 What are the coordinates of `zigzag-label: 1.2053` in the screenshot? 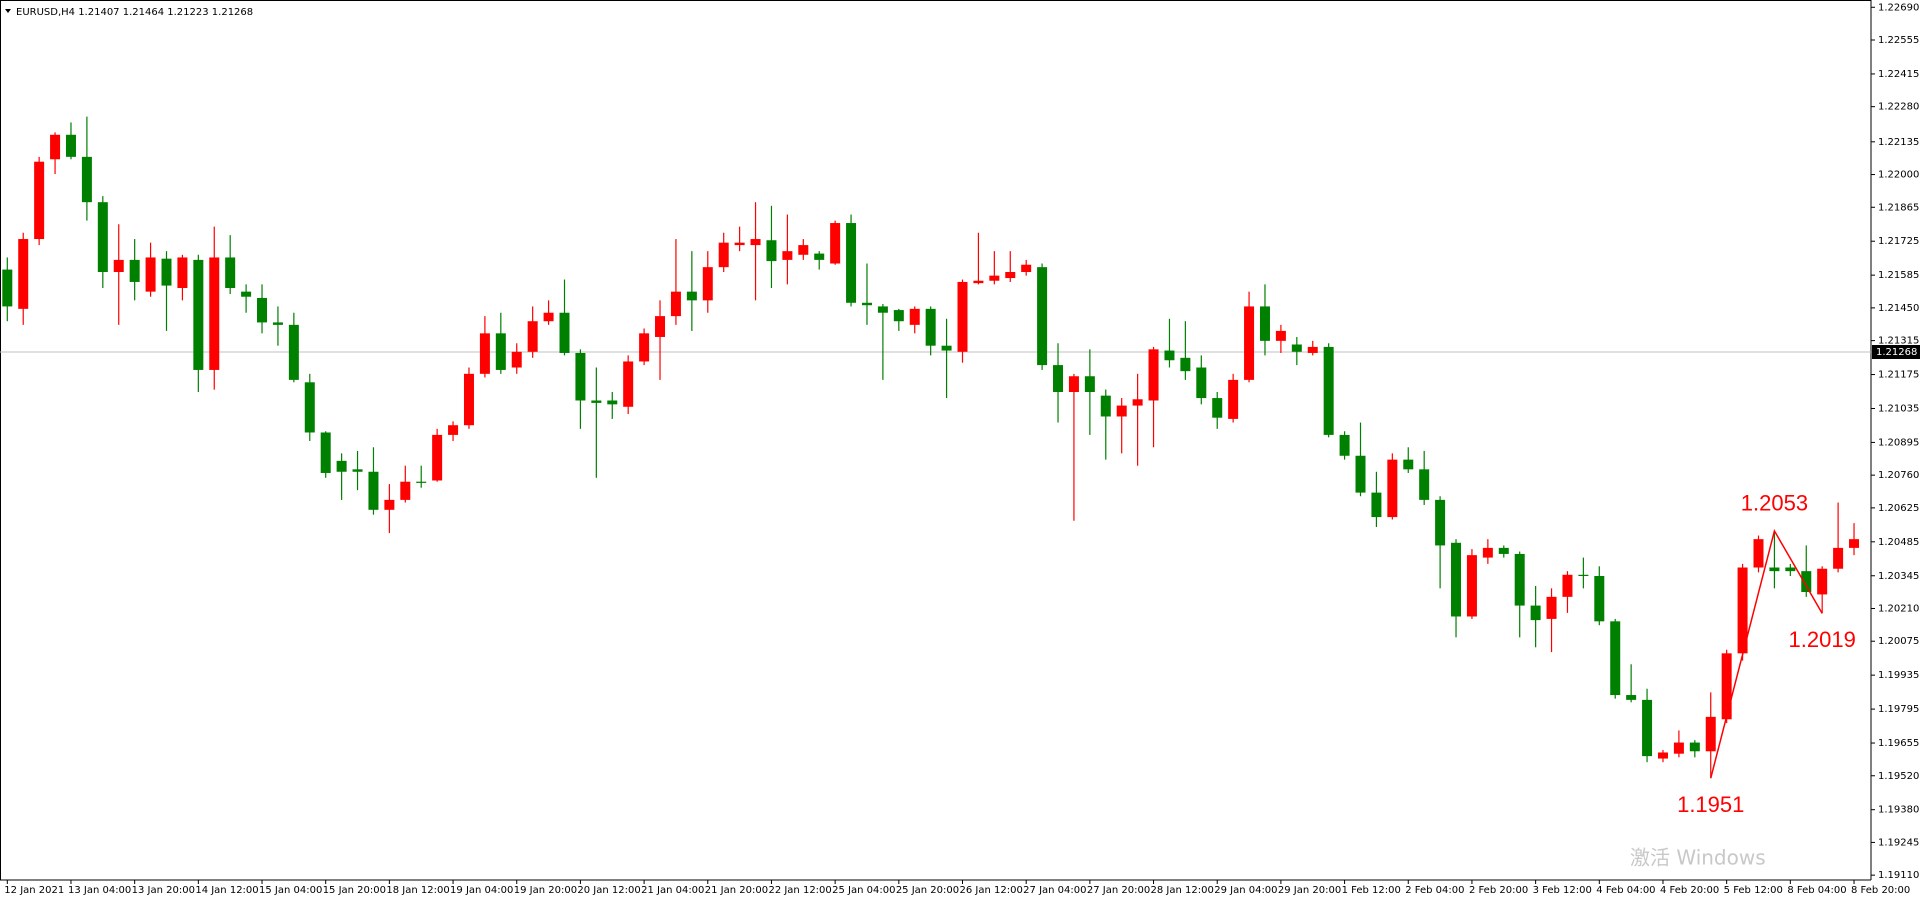 It's located at (1774, 503).